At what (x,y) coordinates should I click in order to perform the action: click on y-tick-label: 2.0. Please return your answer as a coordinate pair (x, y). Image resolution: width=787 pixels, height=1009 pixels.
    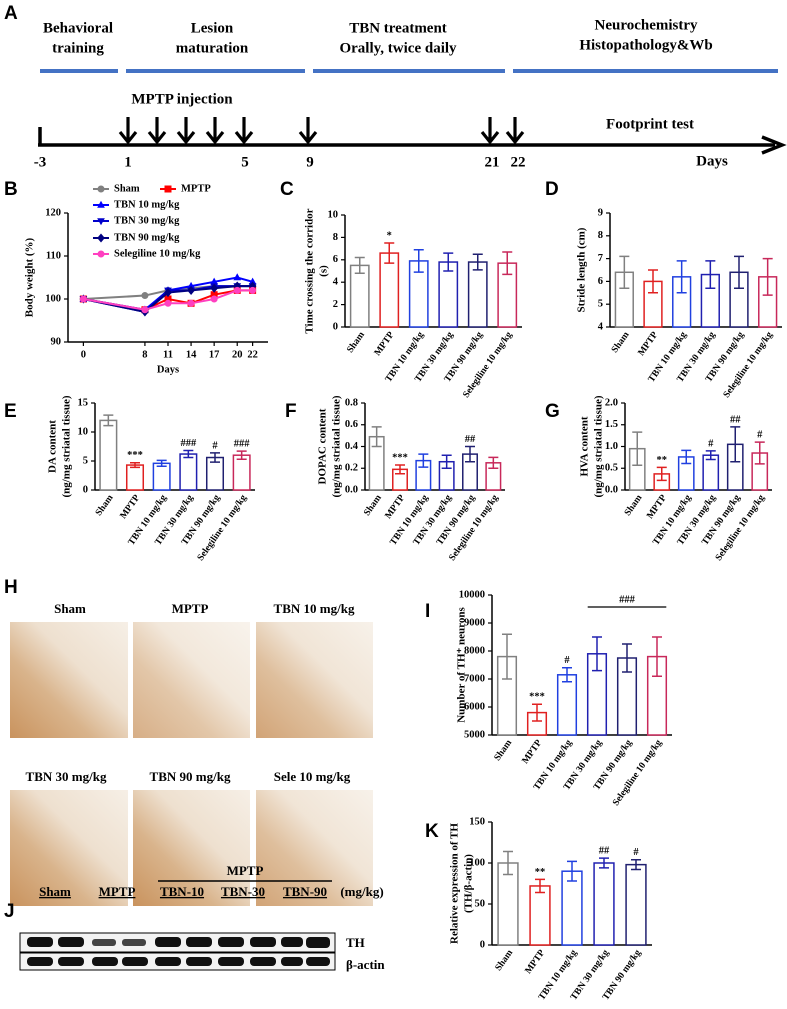
    Looking at the image, I should click on (611, 402).